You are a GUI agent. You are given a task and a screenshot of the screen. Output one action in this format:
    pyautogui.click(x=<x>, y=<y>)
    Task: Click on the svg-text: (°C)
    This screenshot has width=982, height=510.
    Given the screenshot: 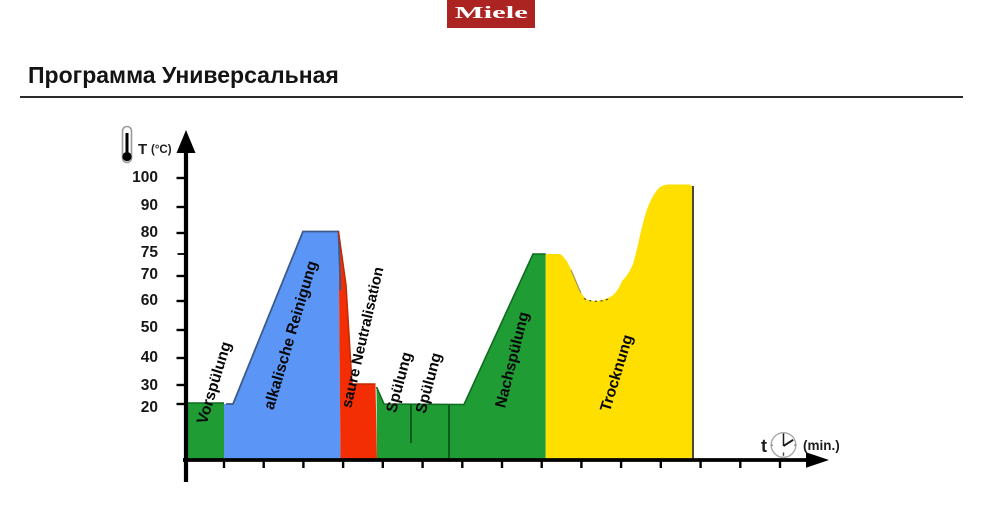 What is the action you would take?
    pyautogui.click(x=161, y=150)
    